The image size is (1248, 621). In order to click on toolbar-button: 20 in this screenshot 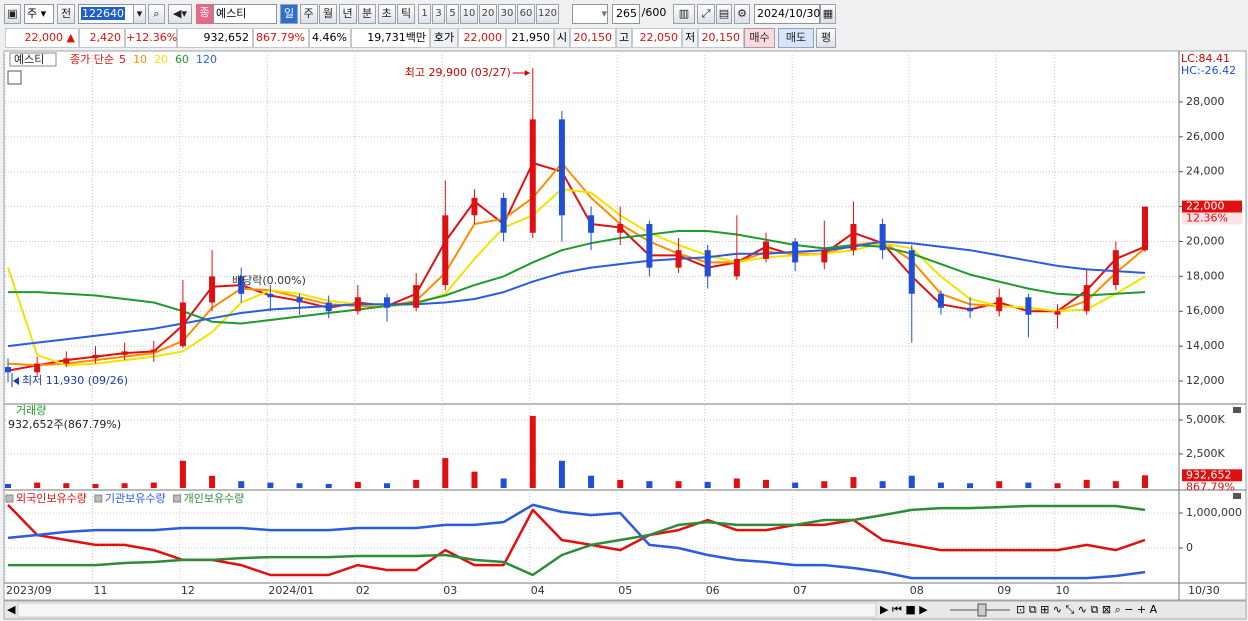, I will do `click(488, 14)`.